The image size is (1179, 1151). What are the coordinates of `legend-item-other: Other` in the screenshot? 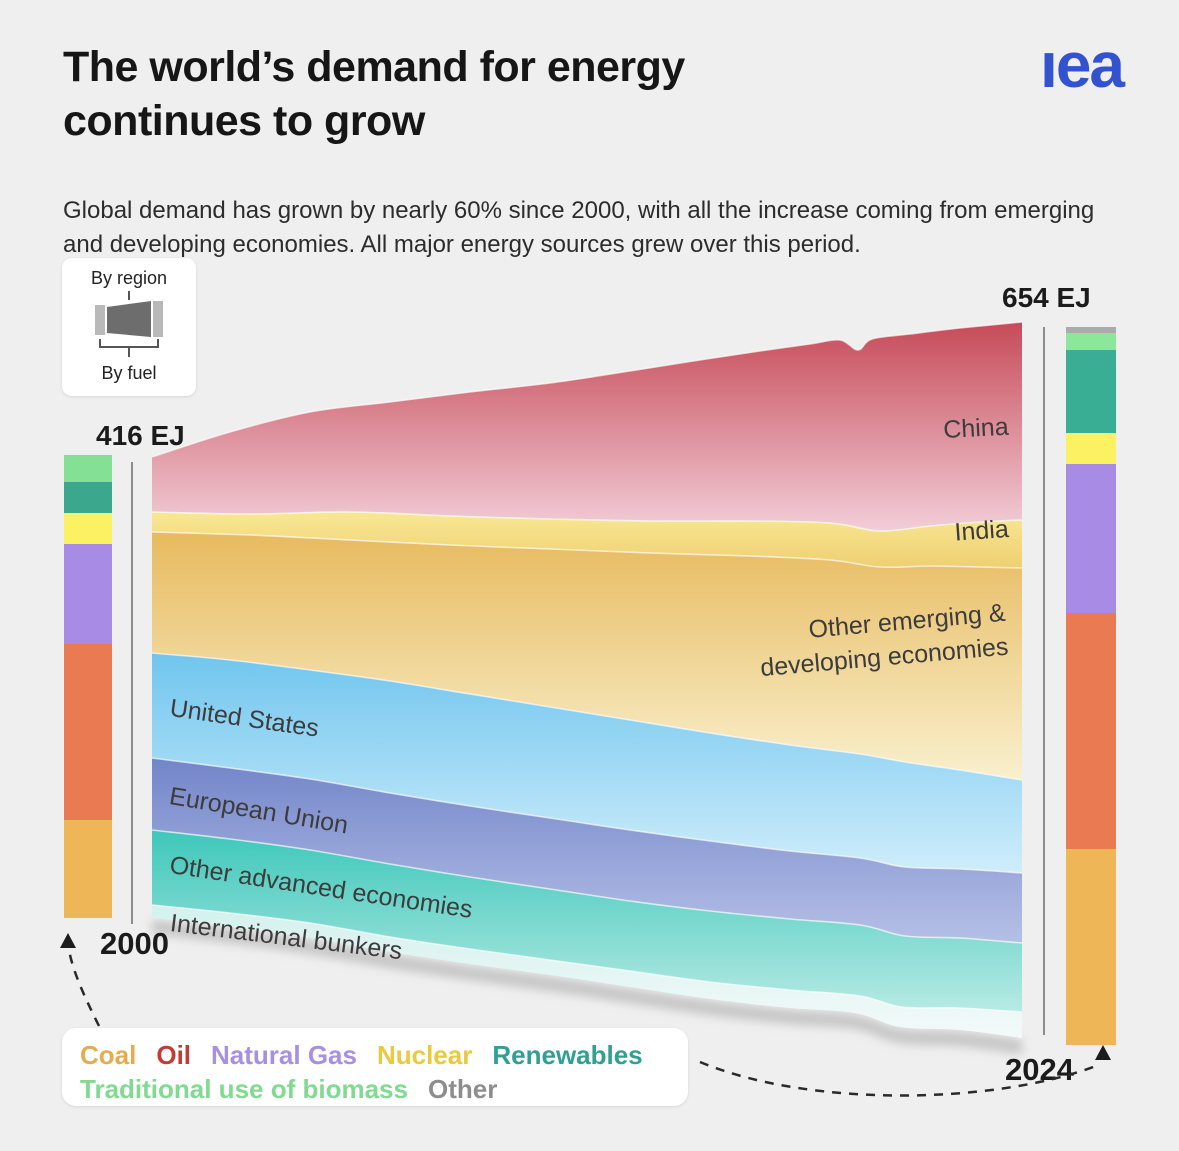 It's located at (462, 1089).